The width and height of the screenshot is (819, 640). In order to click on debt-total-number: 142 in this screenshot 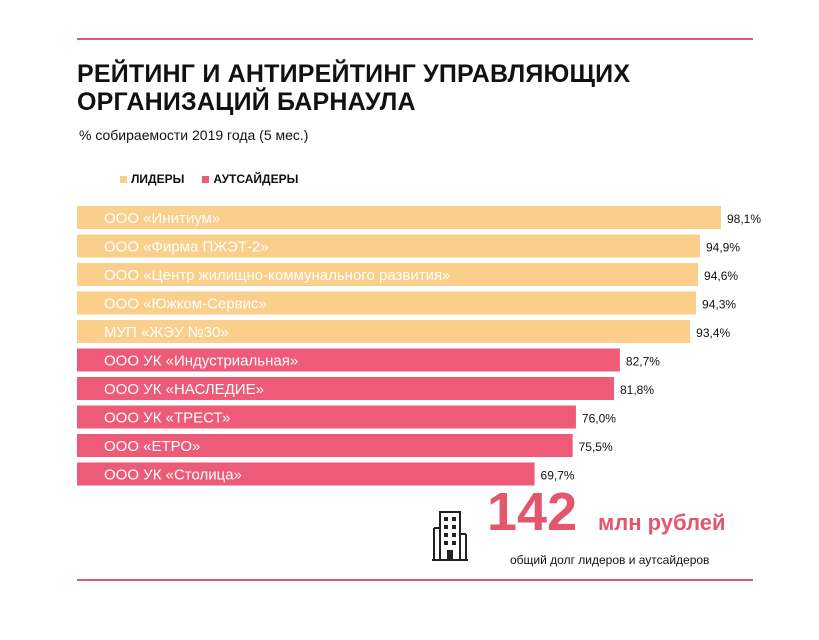, I will do `click(532, 512)`.